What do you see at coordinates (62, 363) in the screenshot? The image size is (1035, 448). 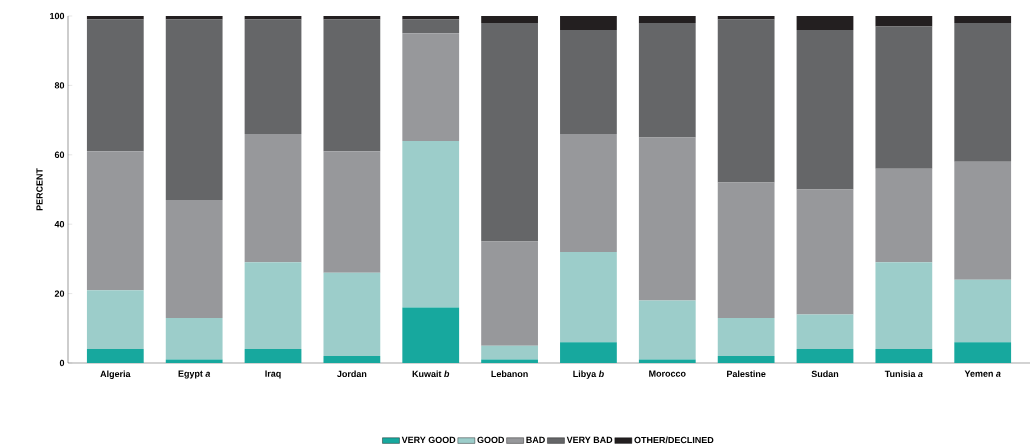 I see `y-tick-label: 0` at bounding box center [62, 363].